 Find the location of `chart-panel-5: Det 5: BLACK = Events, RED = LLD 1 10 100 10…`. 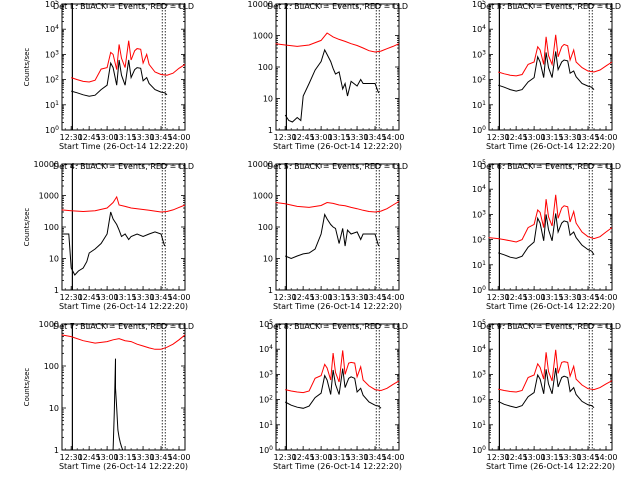

chart-panel-5: Det 5: BLACK = Events, RED = LLD 1 10 100 10… is located at coordinates (328, 235).